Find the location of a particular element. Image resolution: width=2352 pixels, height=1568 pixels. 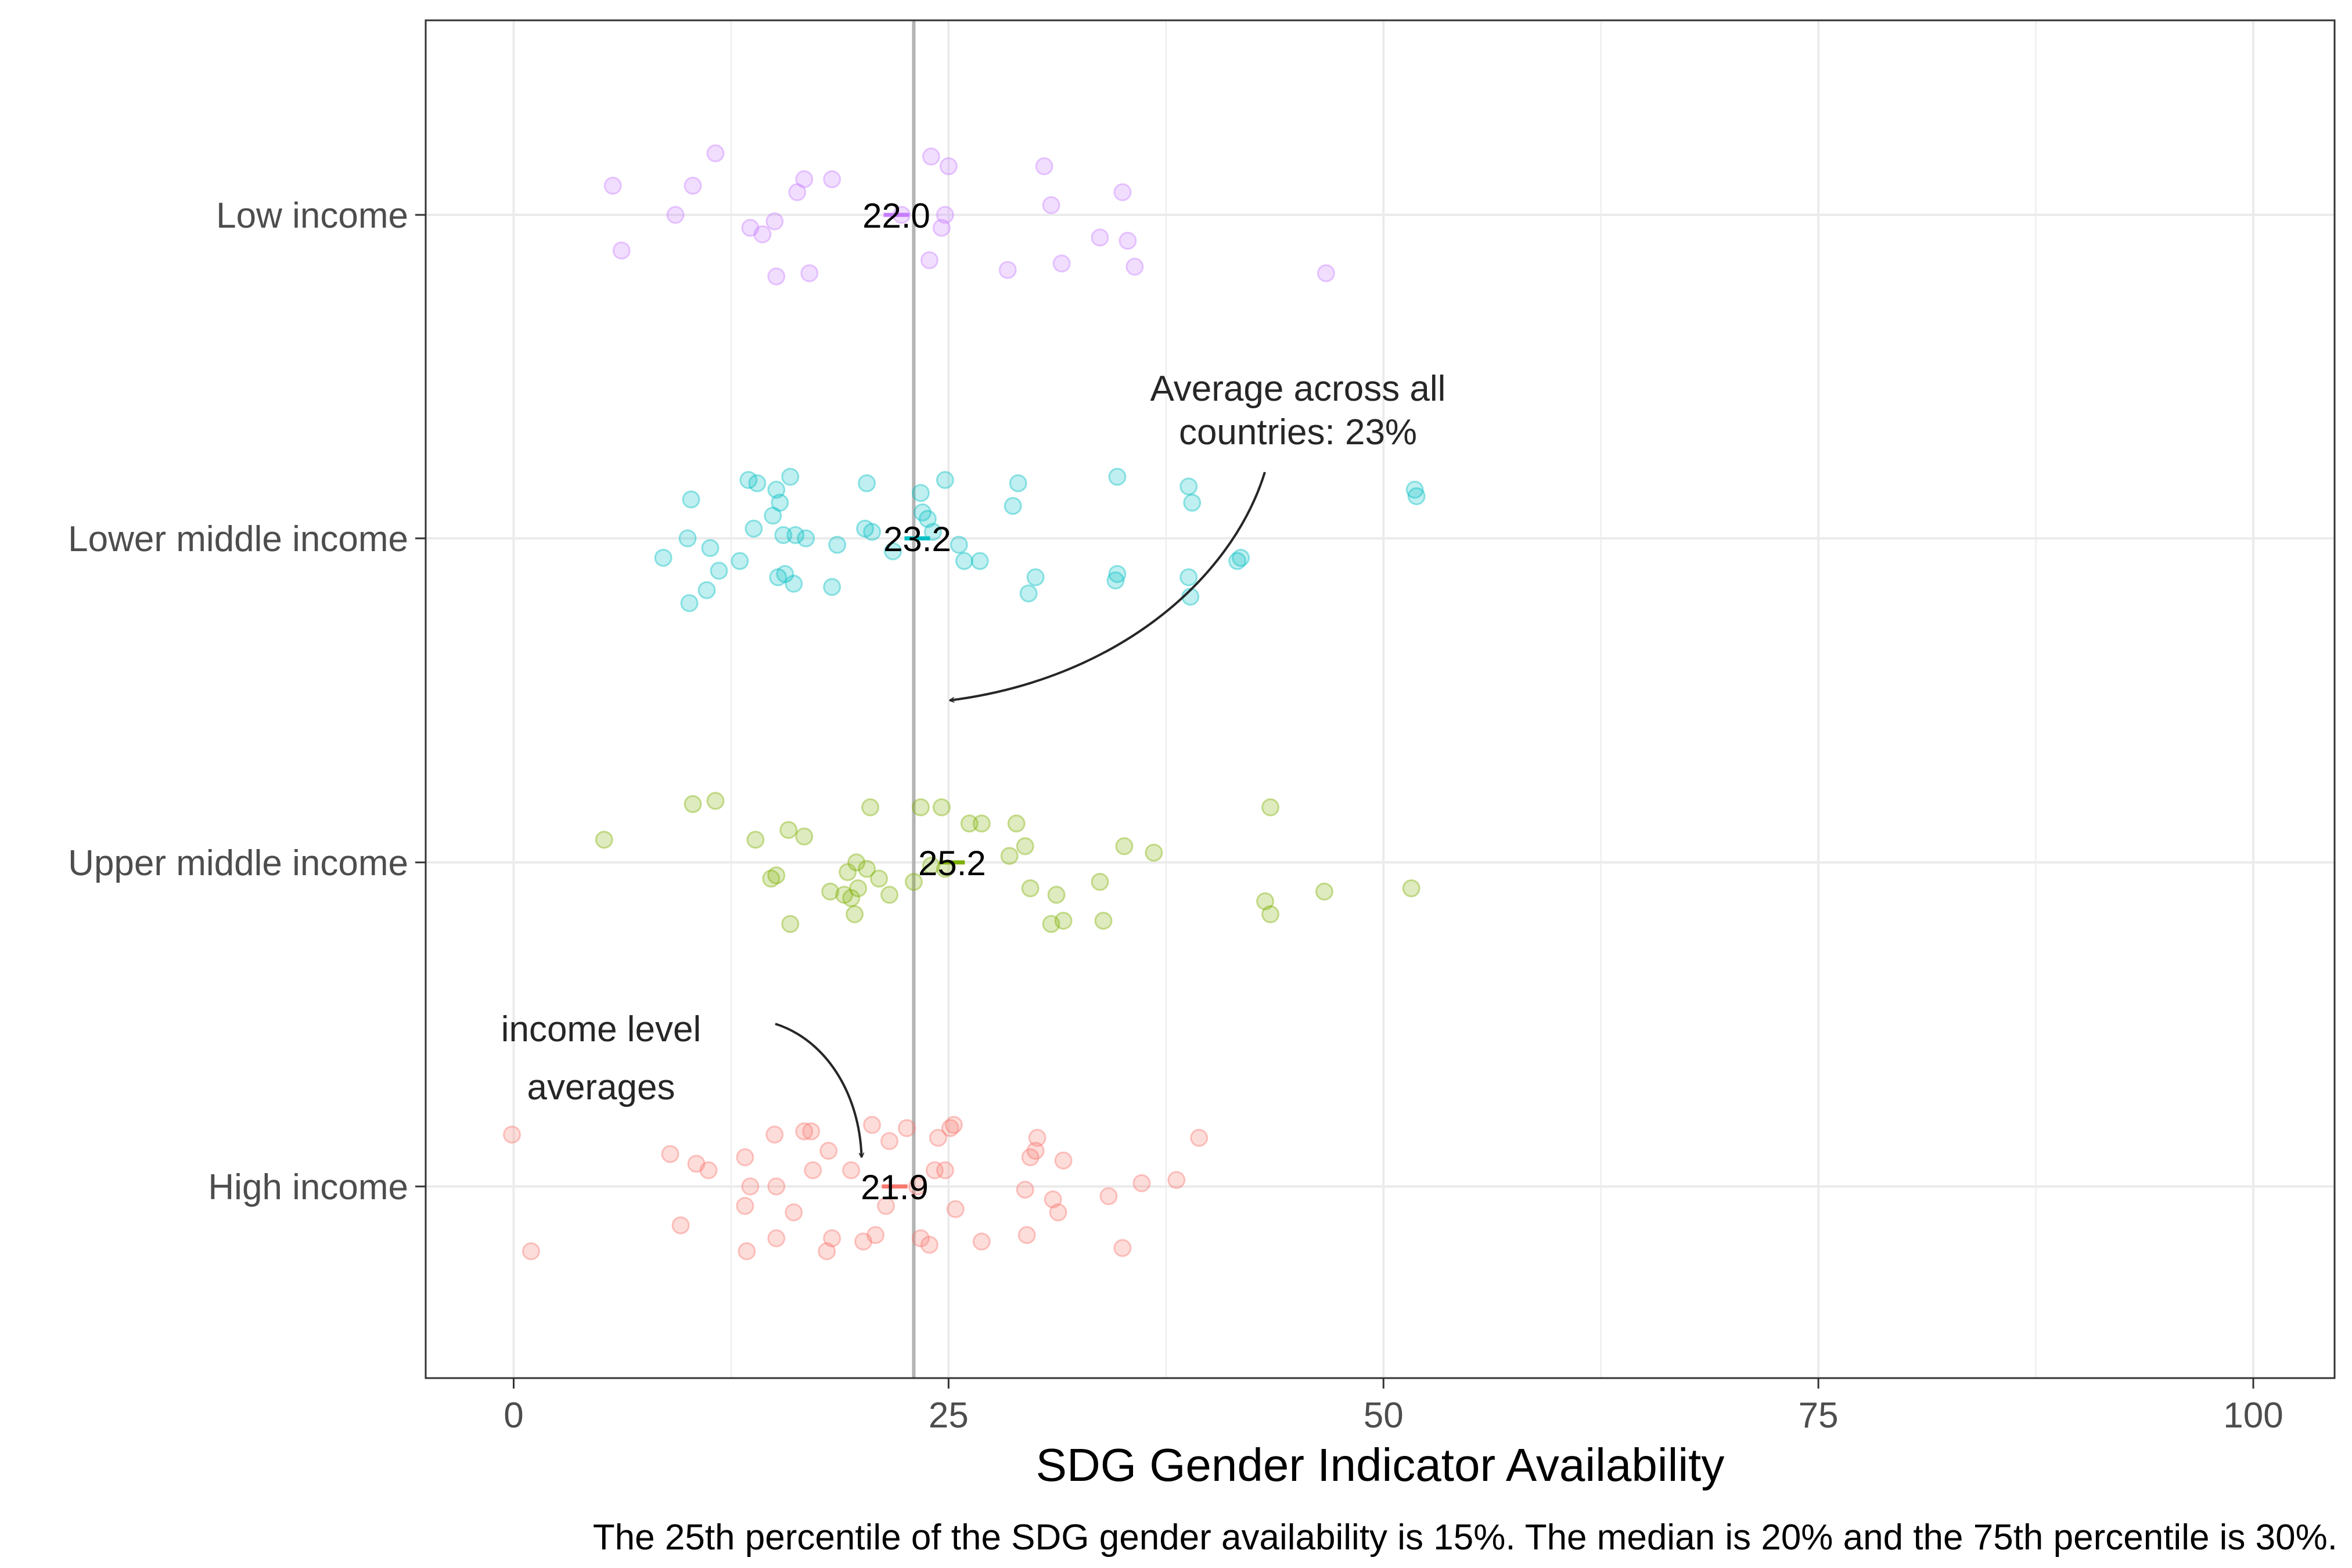

series-high-income is located at coordinates (856, 1188).